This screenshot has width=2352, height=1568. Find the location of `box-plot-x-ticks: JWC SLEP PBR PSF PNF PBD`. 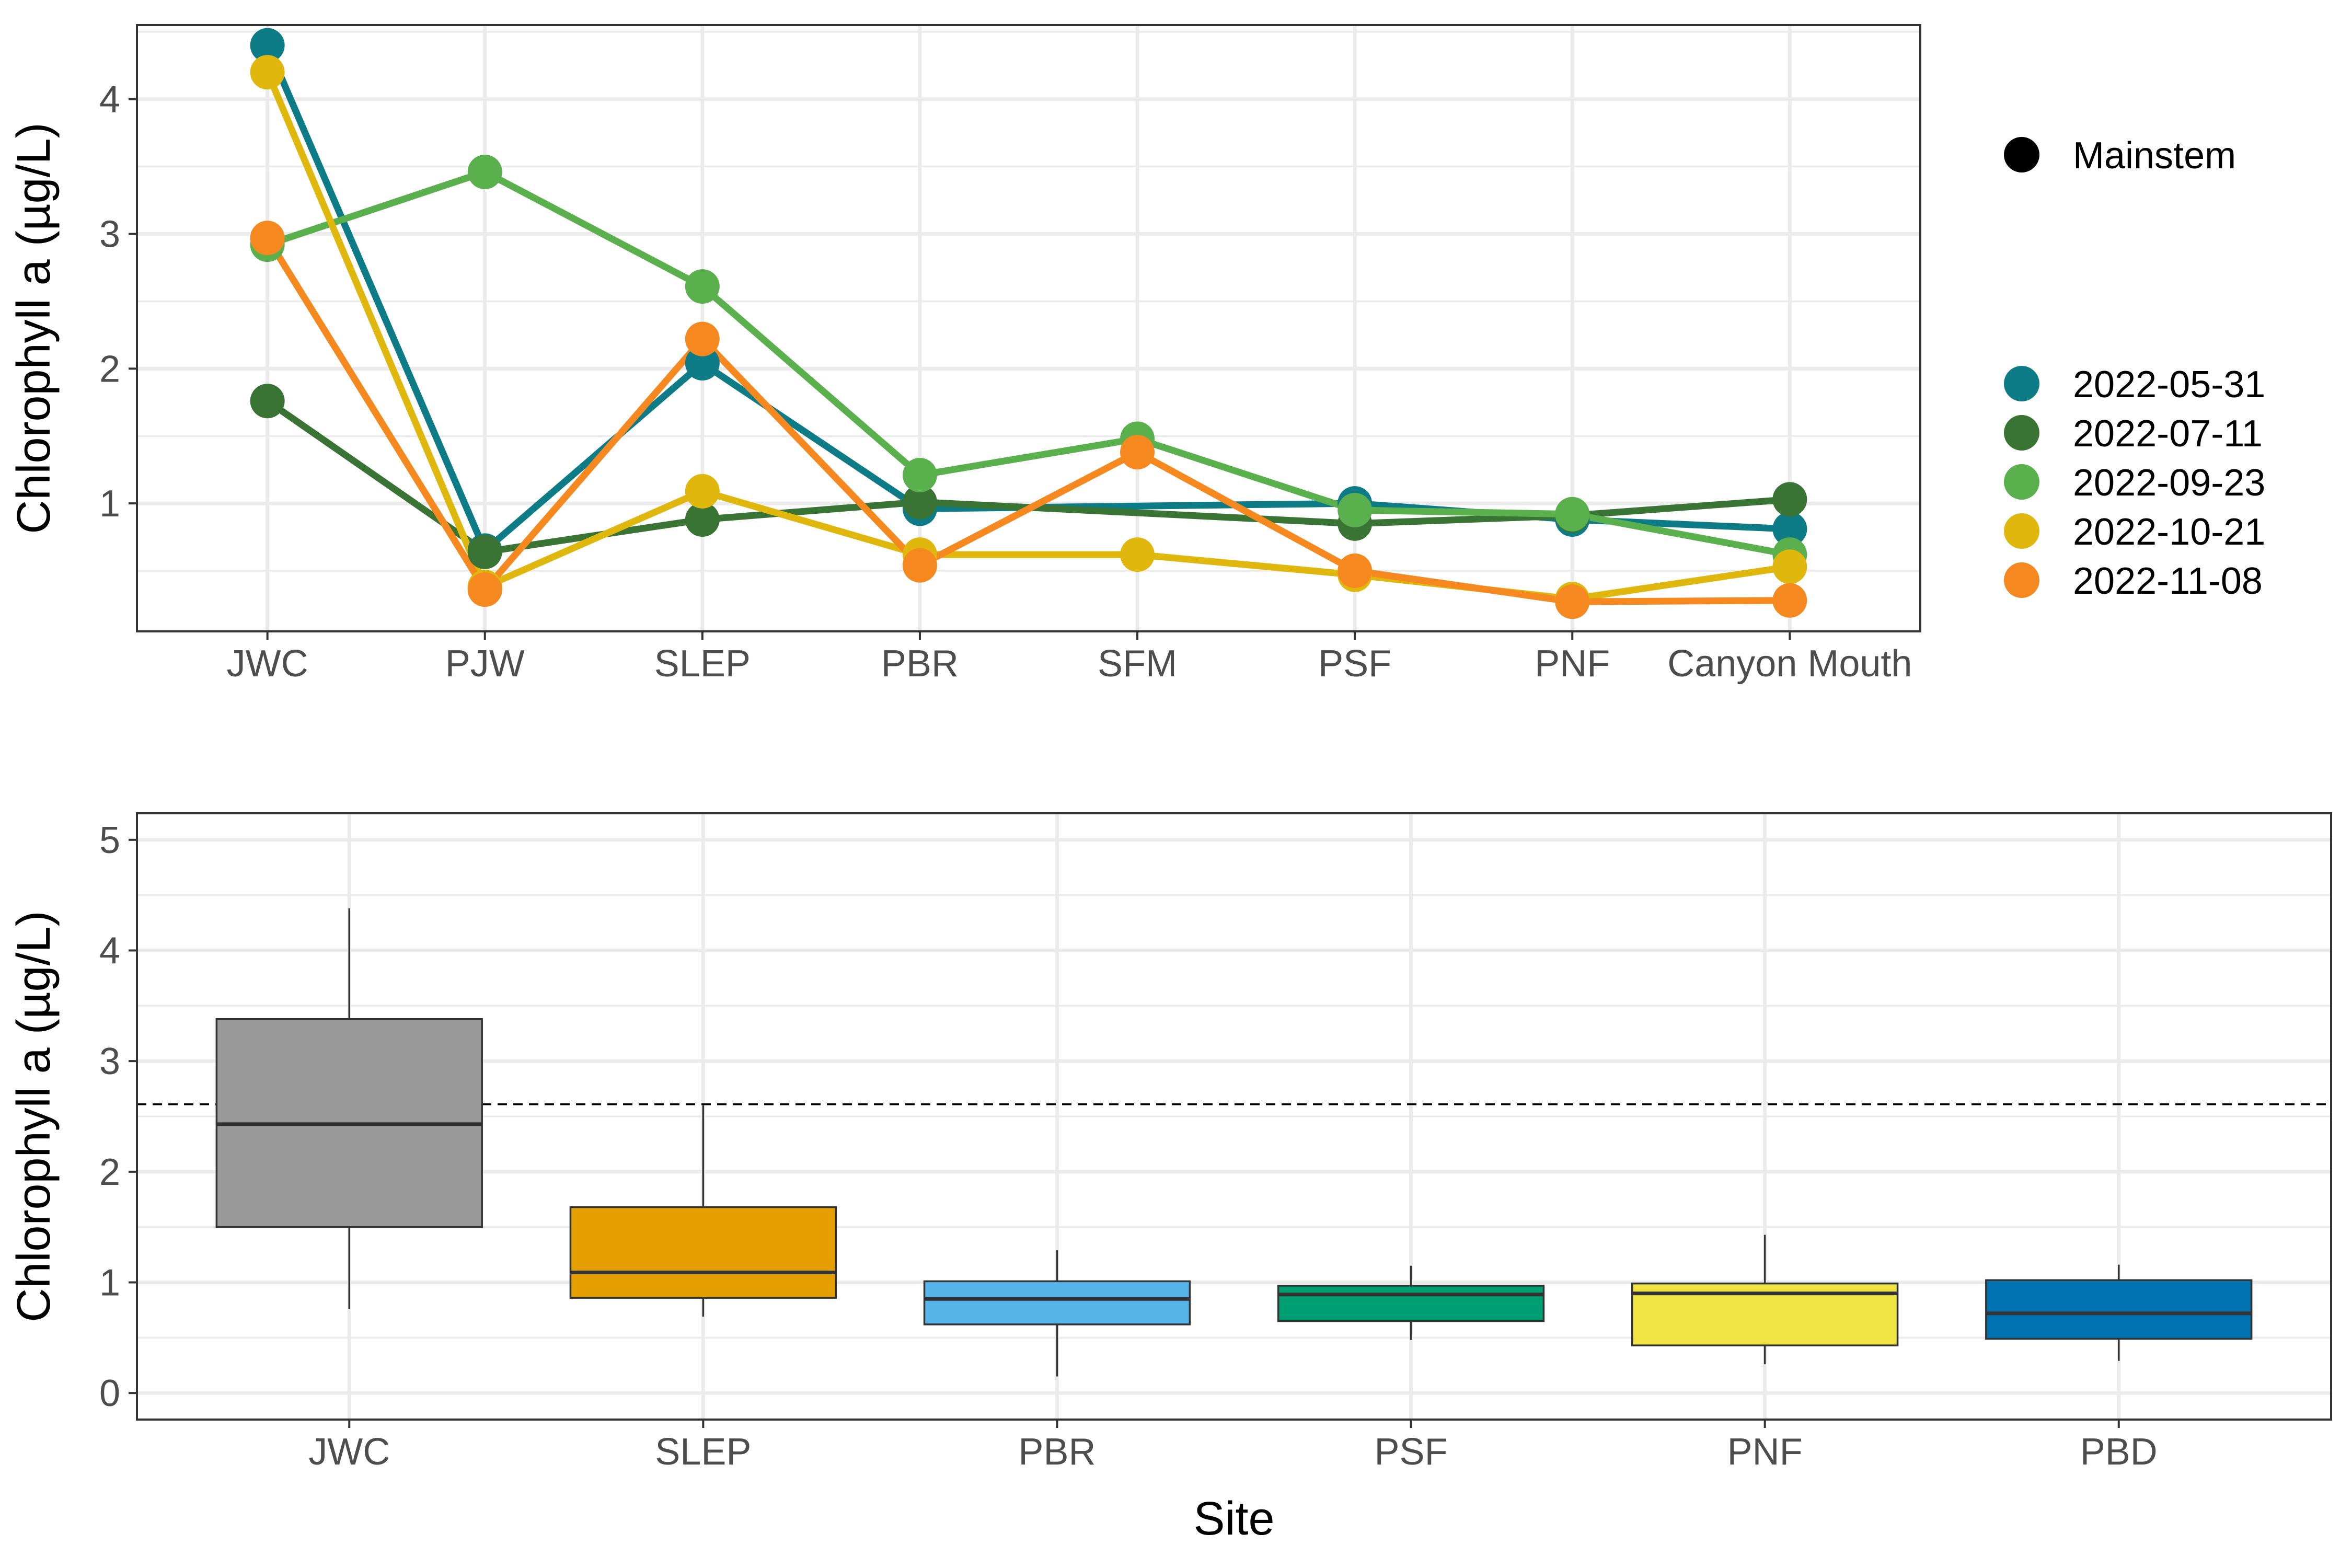

box-plot-x-ticks: JWC SLEP PBR PSF PNF PBD is located at coordinates (1233, 1446).